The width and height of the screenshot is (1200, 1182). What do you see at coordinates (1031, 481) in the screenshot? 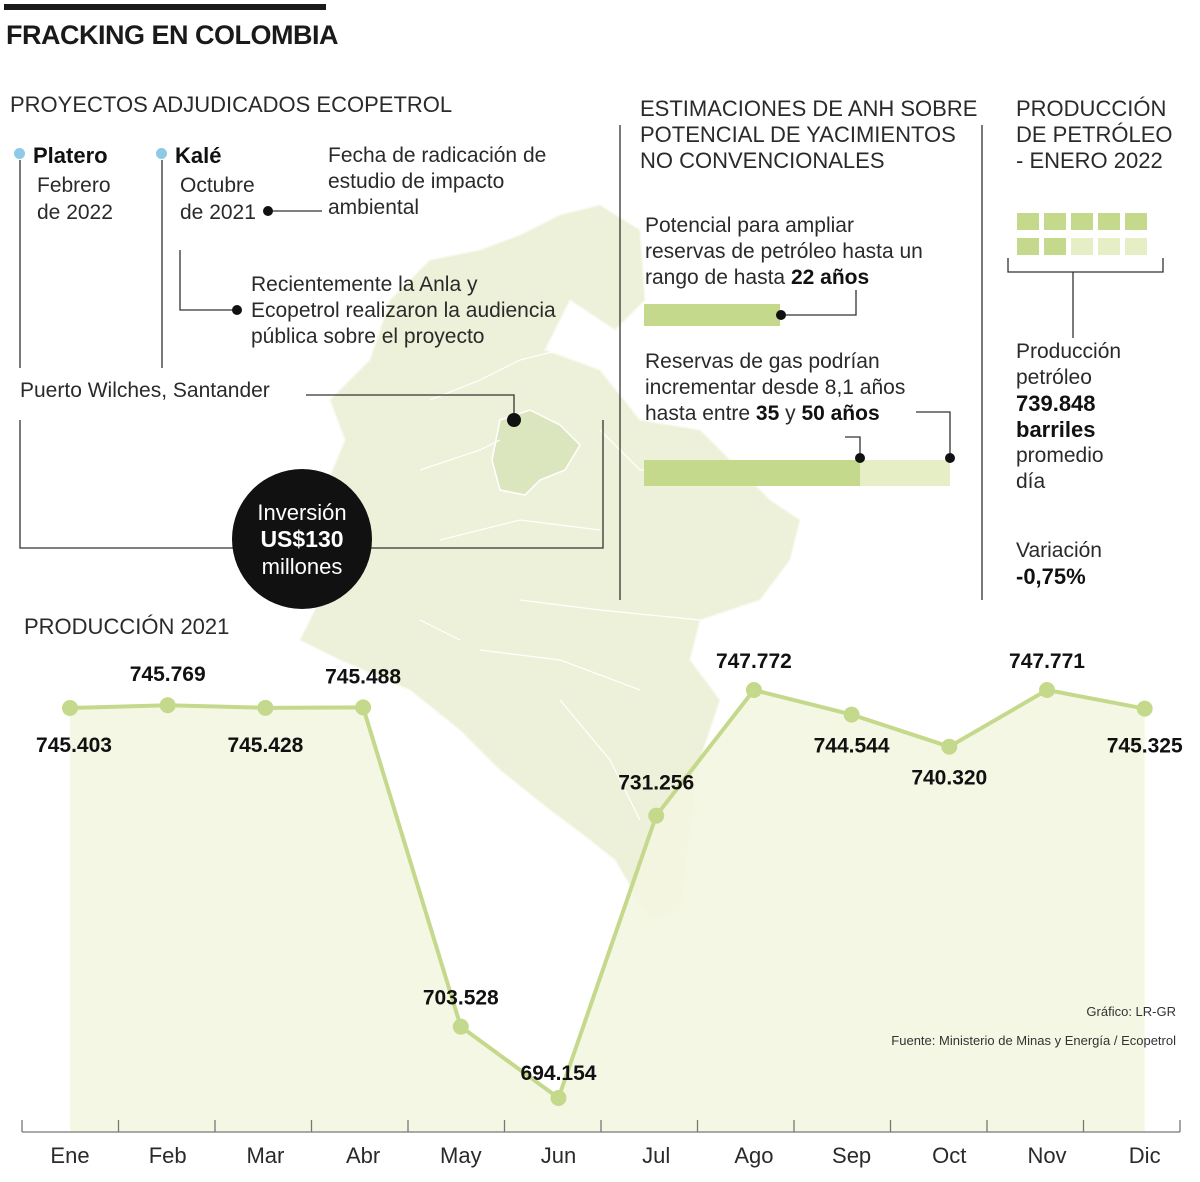
I see `prod-suffix-2: día` at bounding box center [1031, 481].